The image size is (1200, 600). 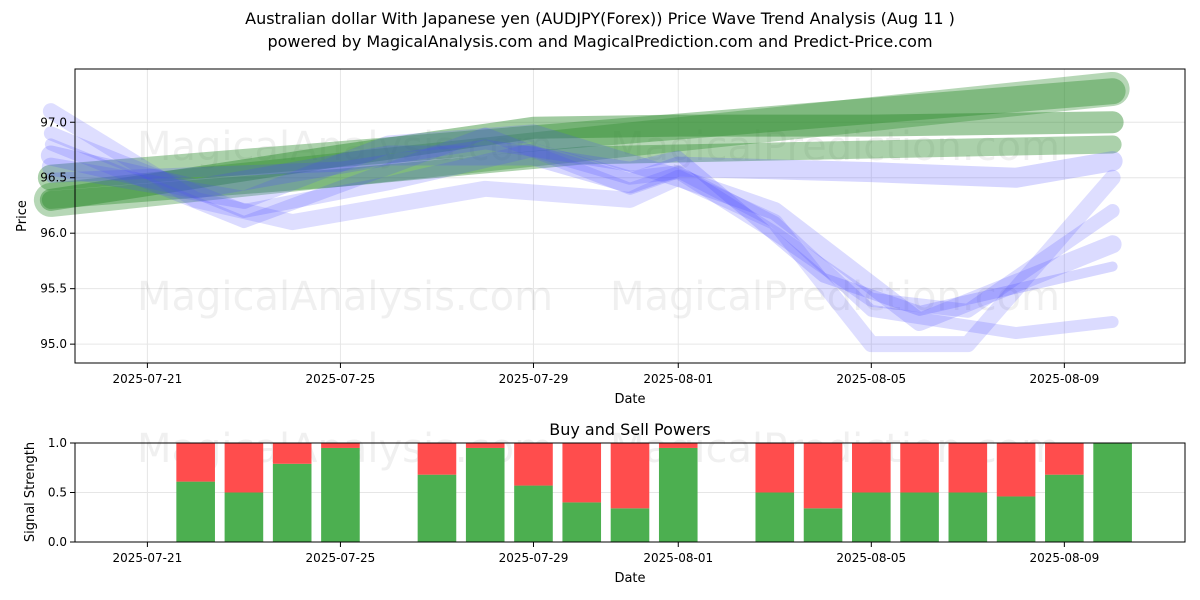 What do you see at coordinates (1064, 558) in the screenshot?
I see `signal-x-tick-label: 2025-08-09` at bounding box center [1064, 558].